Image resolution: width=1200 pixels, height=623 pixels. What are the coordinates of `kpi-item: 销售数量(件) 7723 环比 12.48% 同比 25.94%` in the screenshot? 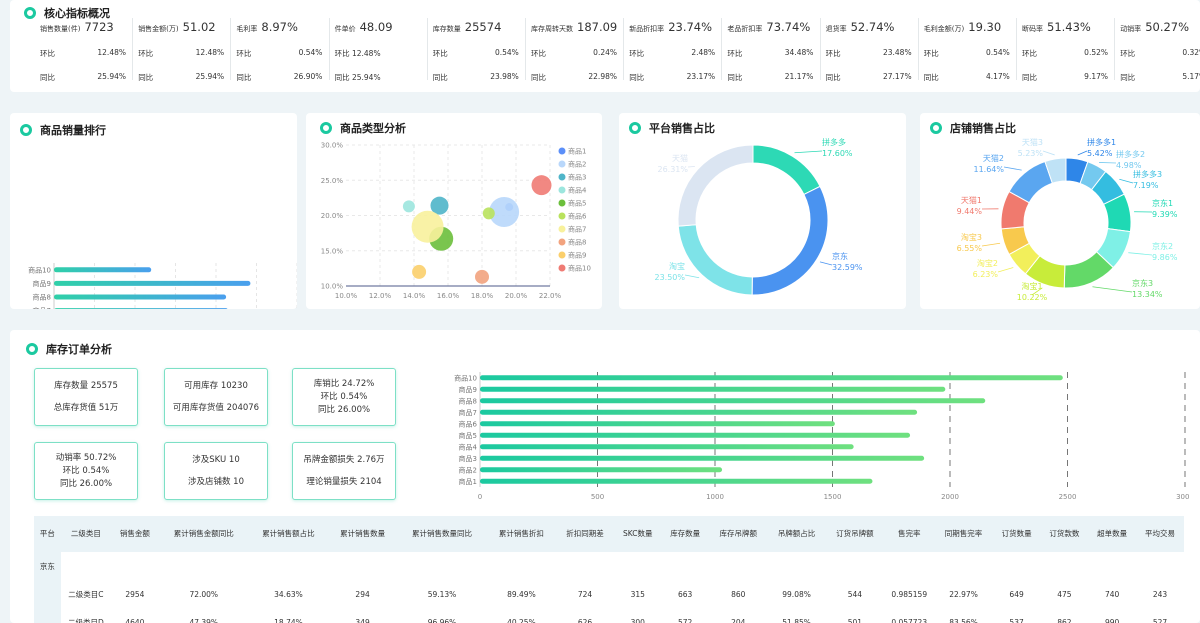 It's located at (86, 53).